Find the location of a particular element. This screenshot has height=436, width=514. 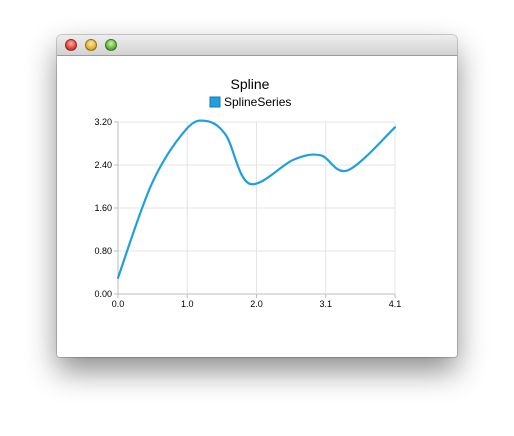

x-tick-label: 0.0 is located at coordinates (118, 304).